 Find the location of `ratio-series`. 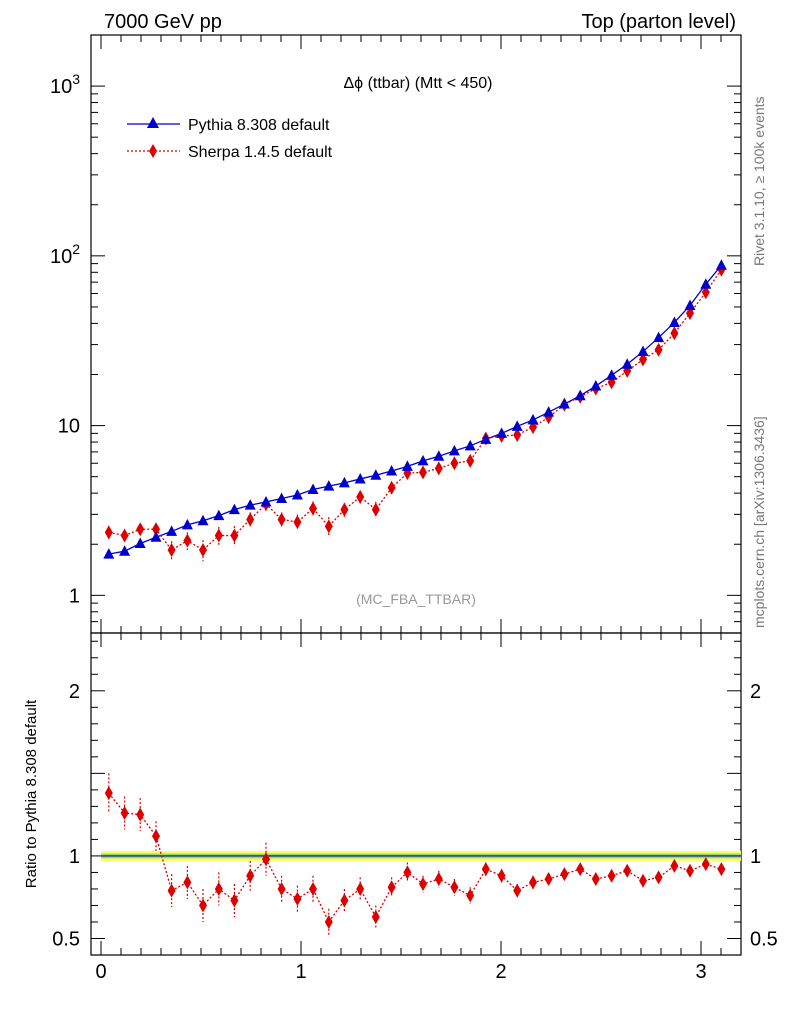

ratio-series is located at coordinates (415, 854).